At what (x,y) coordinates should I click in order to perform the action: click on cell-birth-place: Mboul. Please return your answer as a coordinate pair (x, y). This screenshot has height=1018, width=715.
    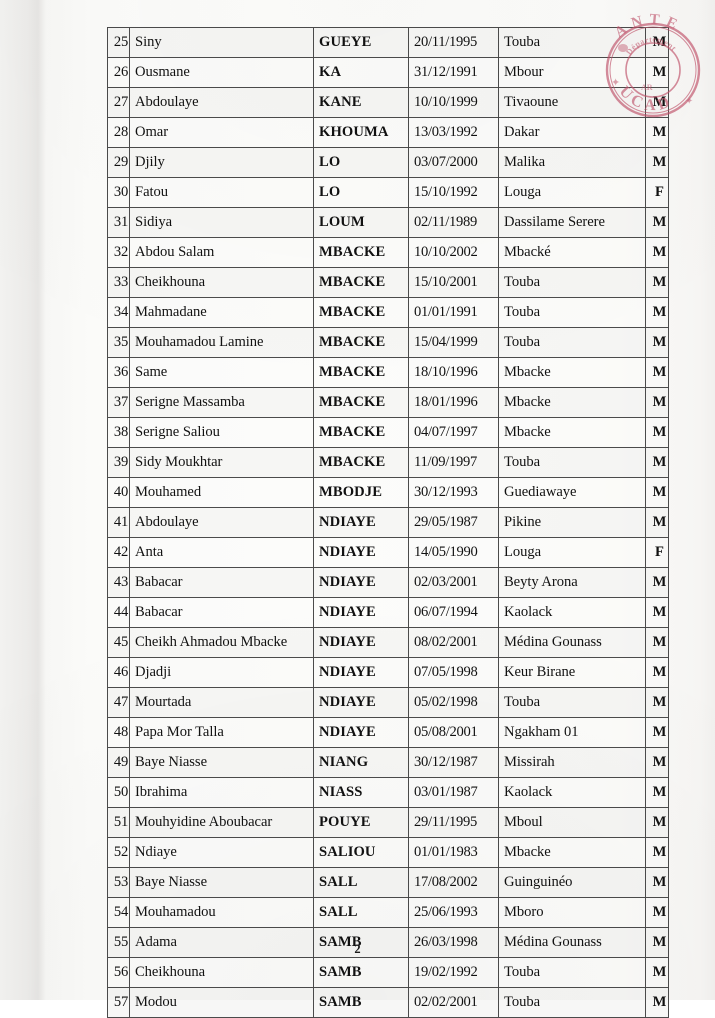
    Looking at the image, I should click on (572, 822).